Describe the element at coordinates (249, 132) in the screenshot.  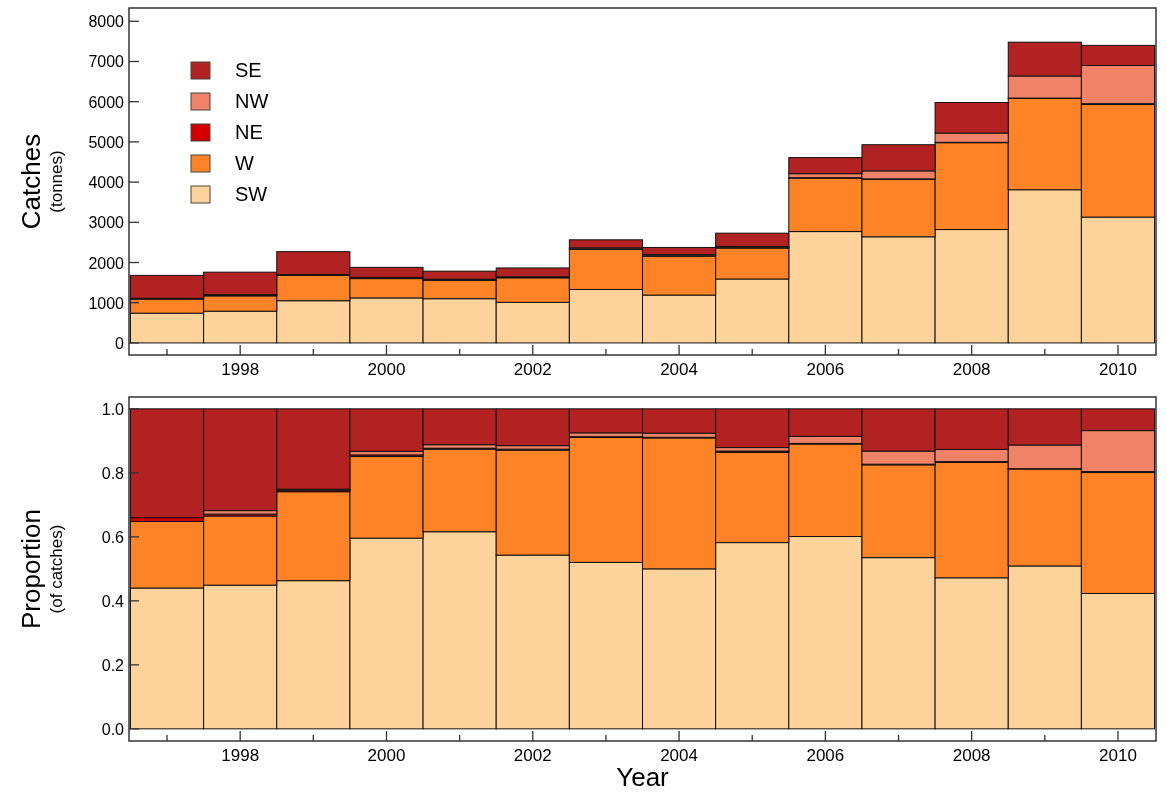
I see `legend-label: NE` at that location.